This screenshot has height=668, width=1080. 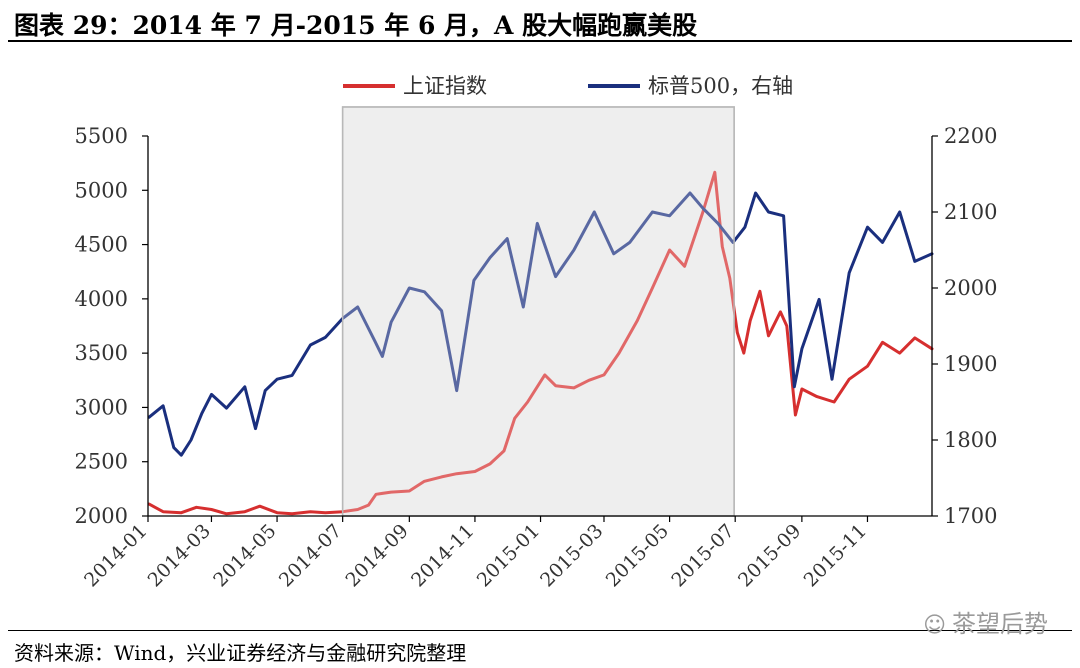 I want to click on y-right-tick-label: 1700, so click(x=970, y=516).